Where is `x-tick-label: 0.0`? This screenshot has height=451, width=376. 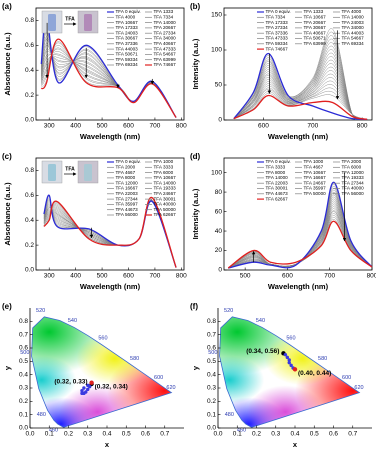
x-tick-label: 0.0 is located at coordinates (29, 434).